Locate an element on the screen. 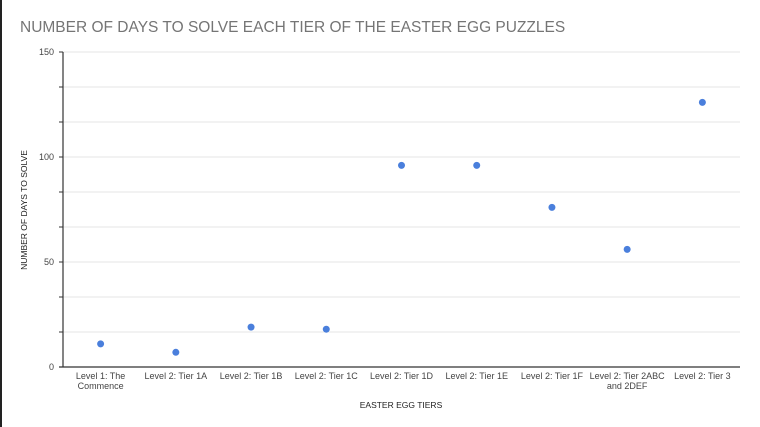 Image resolution: width=760 pixels, height=427 pixels. x-tick-label: Level 2: Tier 2ABC and 2DEF is located at coordinates (628, 381).